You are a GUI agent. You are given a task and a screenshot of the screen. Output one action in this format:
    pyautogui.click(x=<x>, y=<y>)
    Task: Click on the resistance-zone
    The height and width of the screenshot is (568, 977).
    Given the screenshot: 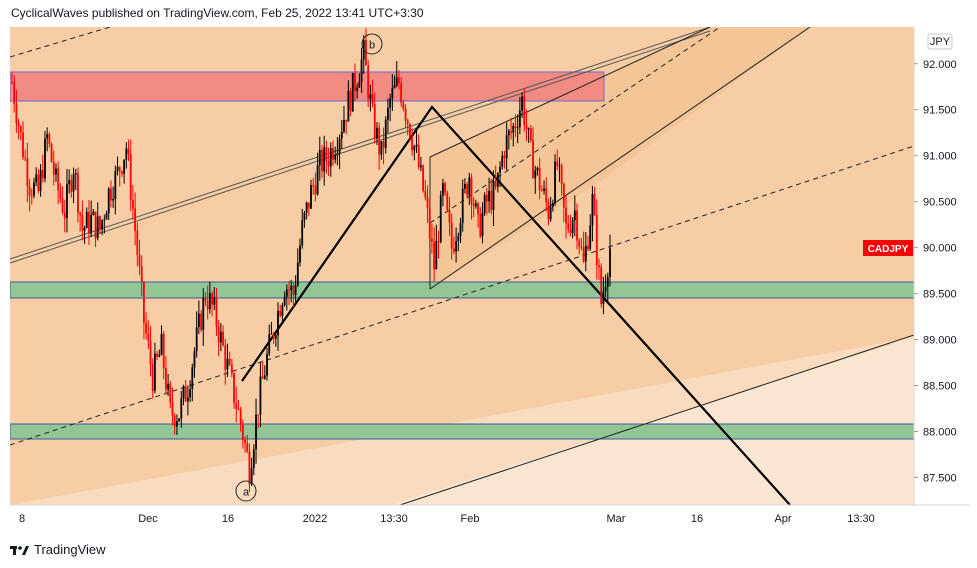 What is the action you would take?
    pyautogui.click(x=307, y=86)
    